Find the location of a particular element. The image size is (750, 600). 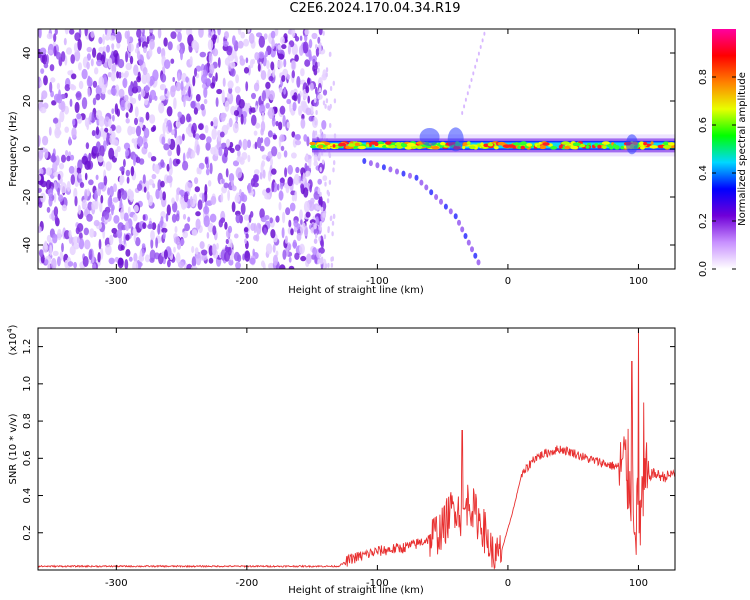

svg-text: (x104) is located at coordinates (12, 339).